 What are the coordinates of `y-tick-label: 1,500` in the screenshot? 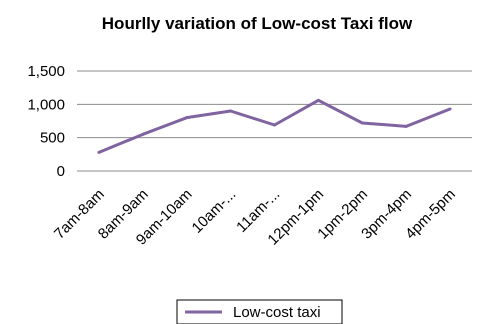 It's located at (46, 71).